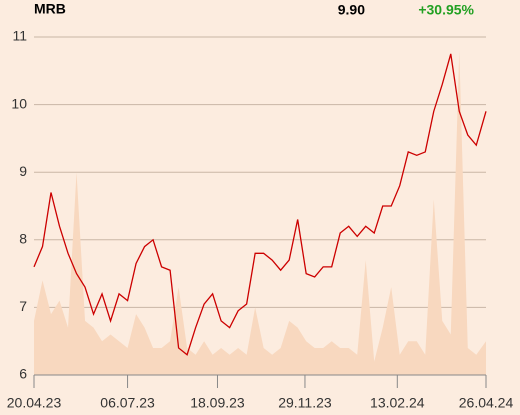 The height and width of the screenshot is (415, 520). I want to click on x-tick-label: 18.09.23, so click(217, 403).